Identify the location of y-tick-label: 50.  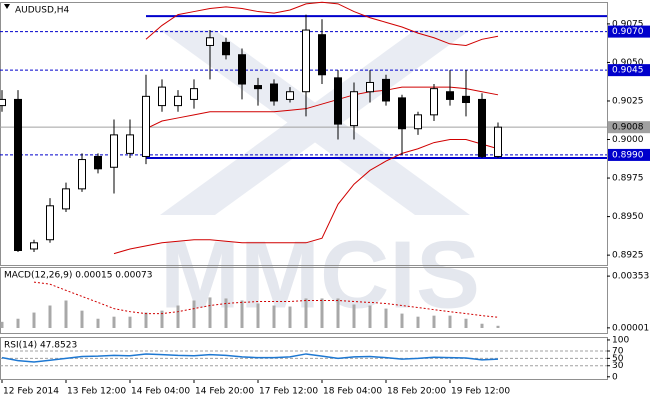
(618, 359).